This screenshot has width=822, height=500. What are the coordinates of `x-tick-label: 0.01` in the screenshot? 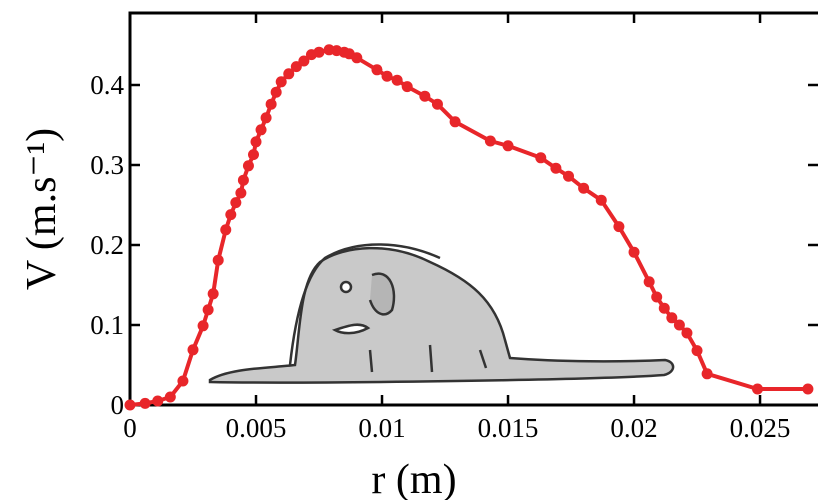 It's located at (381, 428).